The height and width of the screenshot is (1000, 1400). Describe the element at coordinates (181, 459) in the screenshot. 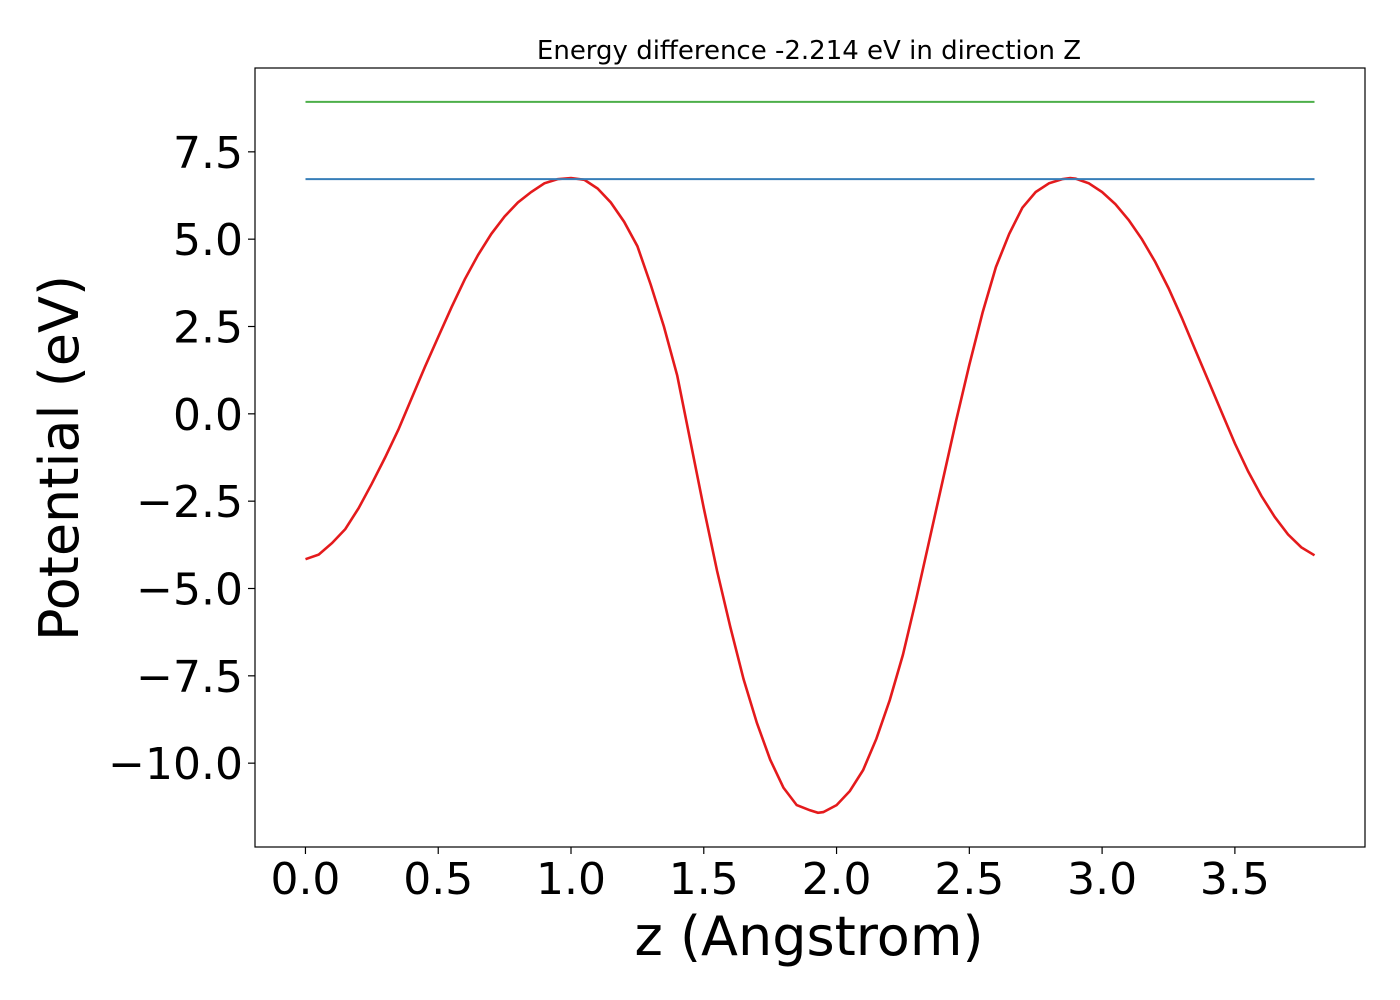

I see `y-axis-ticks: −10.0 −7.5 −5.0 −2.5 0.0 2.5 5.0 7.5` at that location.